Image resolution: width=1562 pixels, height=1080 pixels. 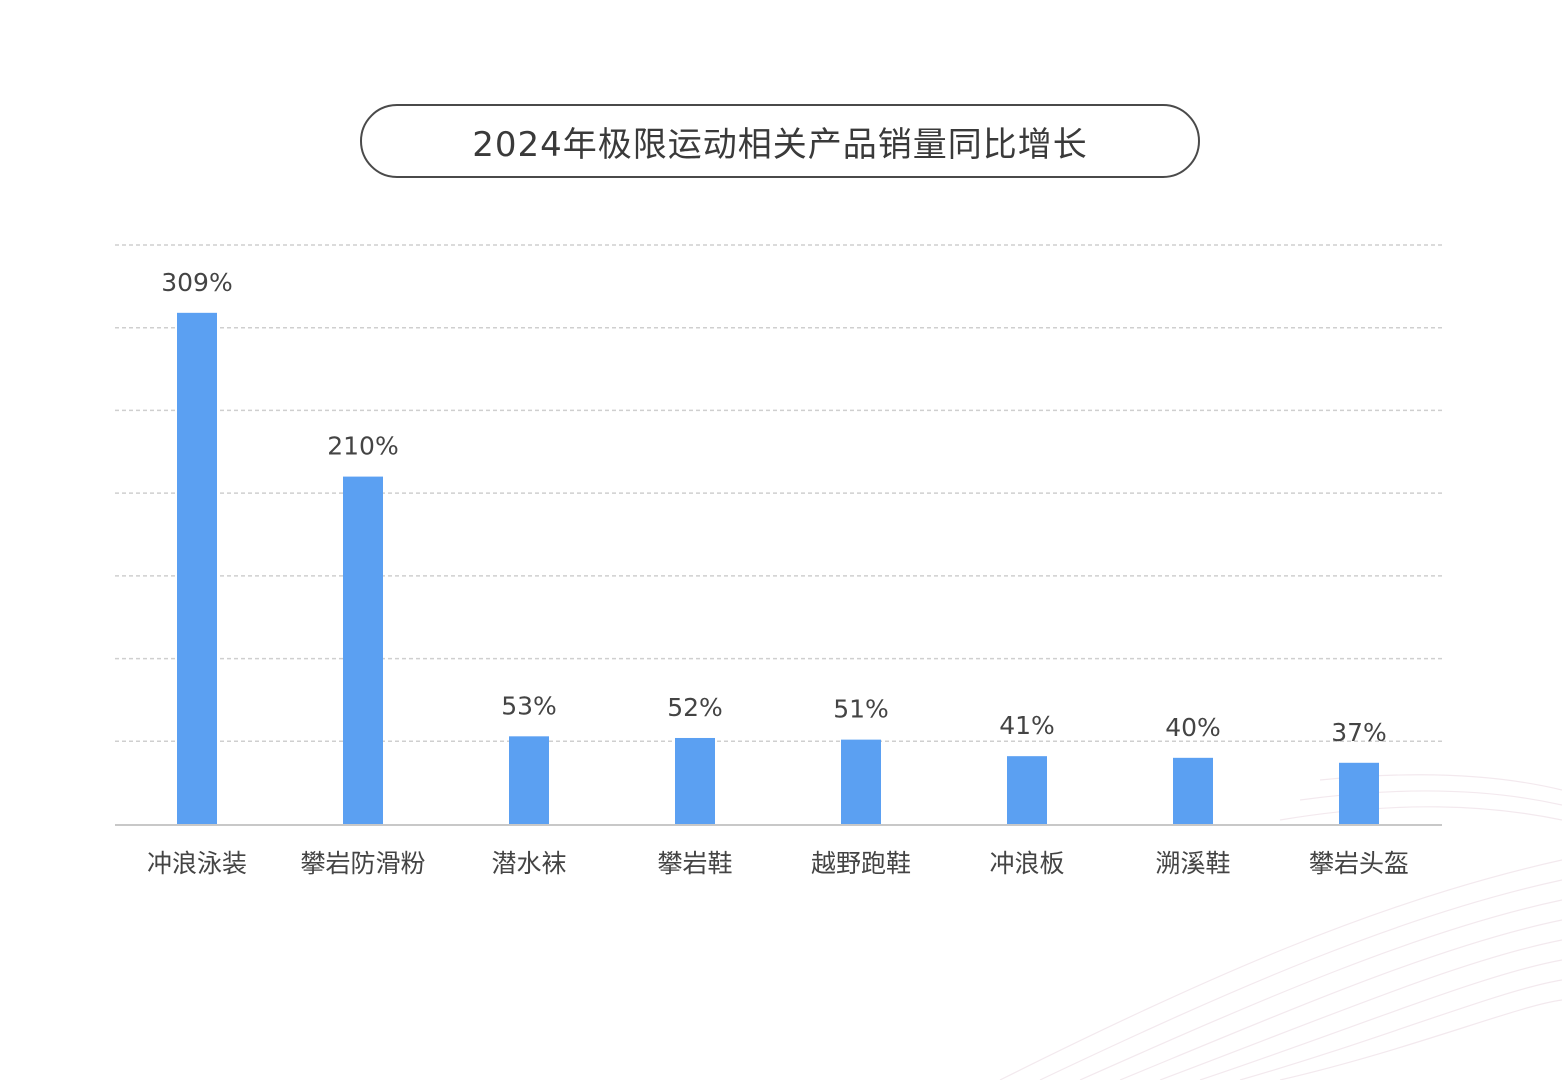 What do you see at coordinates (528, 863) in the screenshot?
I see `x-tick-label-2: 潜水袜` at bounding box center [528, 863].